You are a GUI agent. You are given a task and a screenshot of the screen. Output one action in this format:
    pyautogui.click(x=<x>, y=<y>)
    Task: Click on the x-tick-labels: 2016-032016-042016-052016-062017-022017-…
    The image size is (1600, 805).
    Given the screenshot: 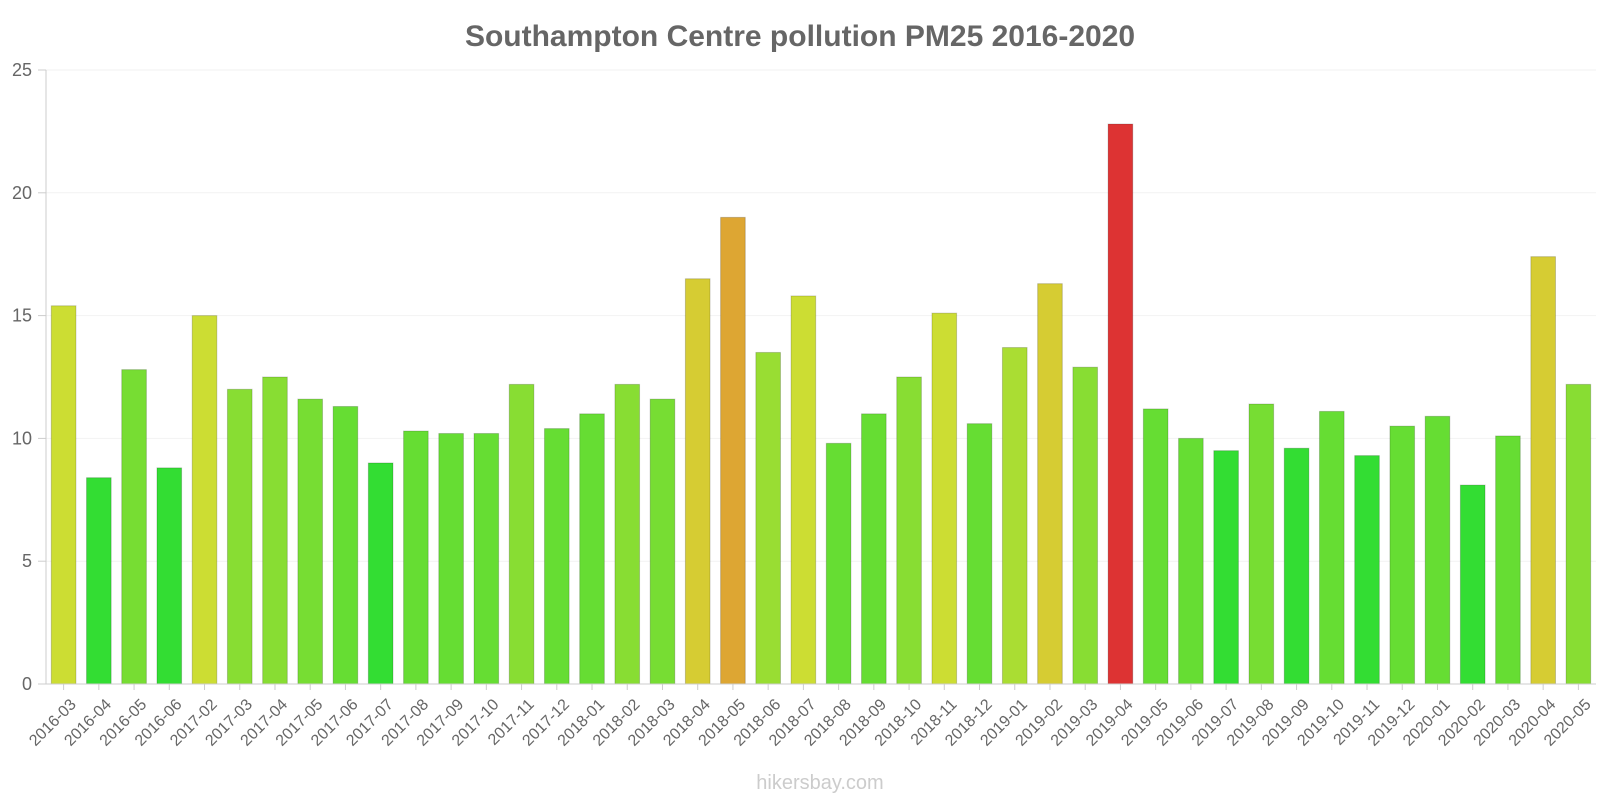 What is the action you would take?
    pyautogui.click(x=810, y=717)
    